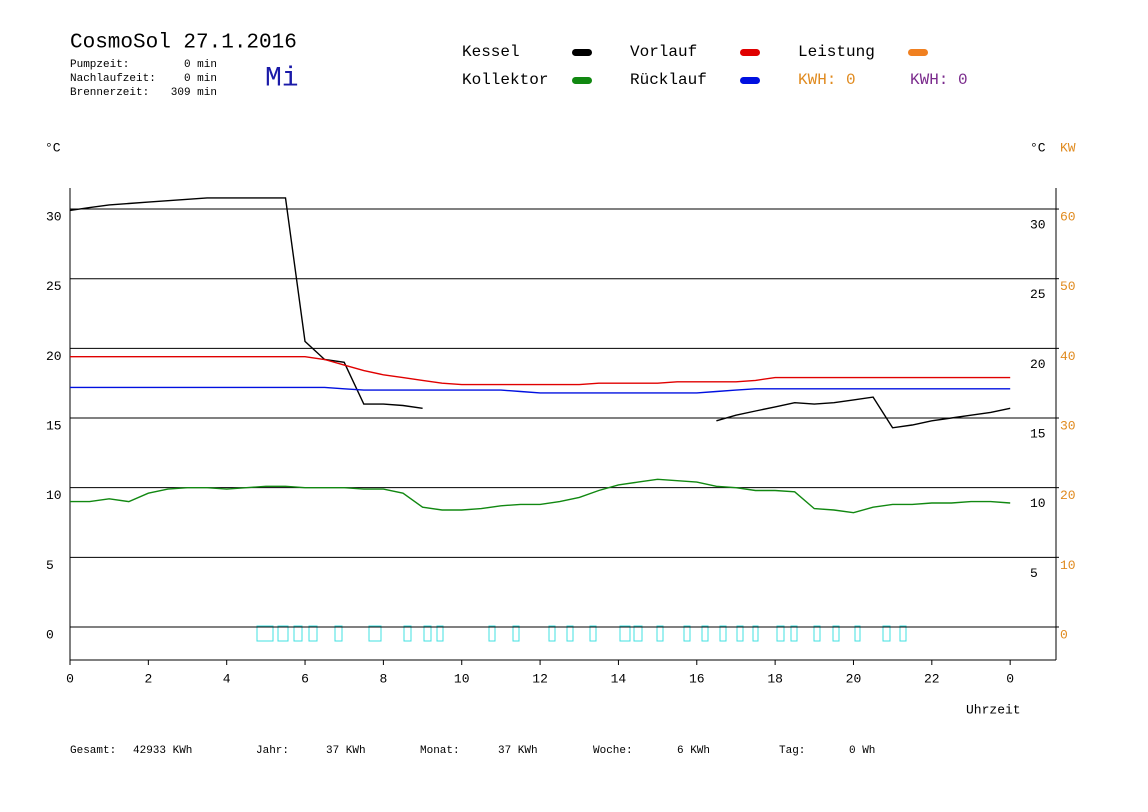 This screenshot has height=812, width=1148. What do you see at coordinates (693, 751) in the screenshot?
I see `footer-value: 6 KWh` at bounding box center [693, 751].